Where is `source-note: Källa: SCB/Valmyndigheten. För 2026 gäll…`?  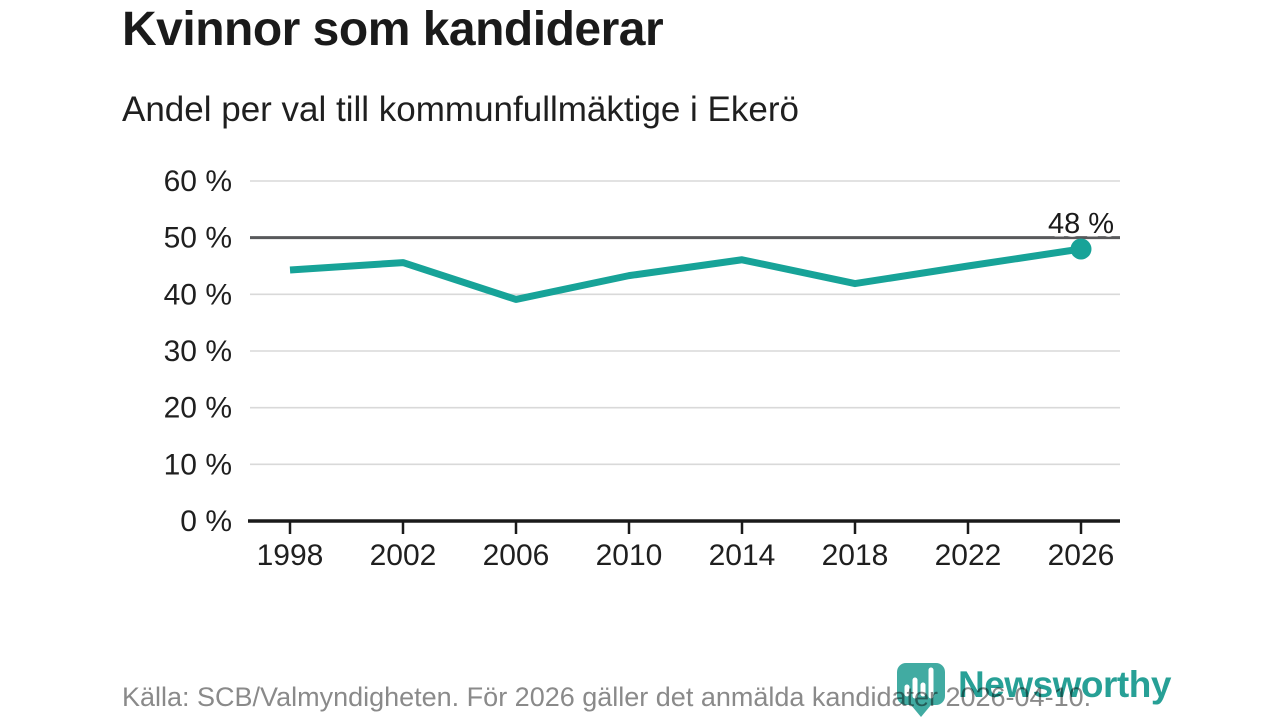 source-note: Källa: SCB/Valmyndigheten. För 2026 gäll… is located at coordinates (607, 697).